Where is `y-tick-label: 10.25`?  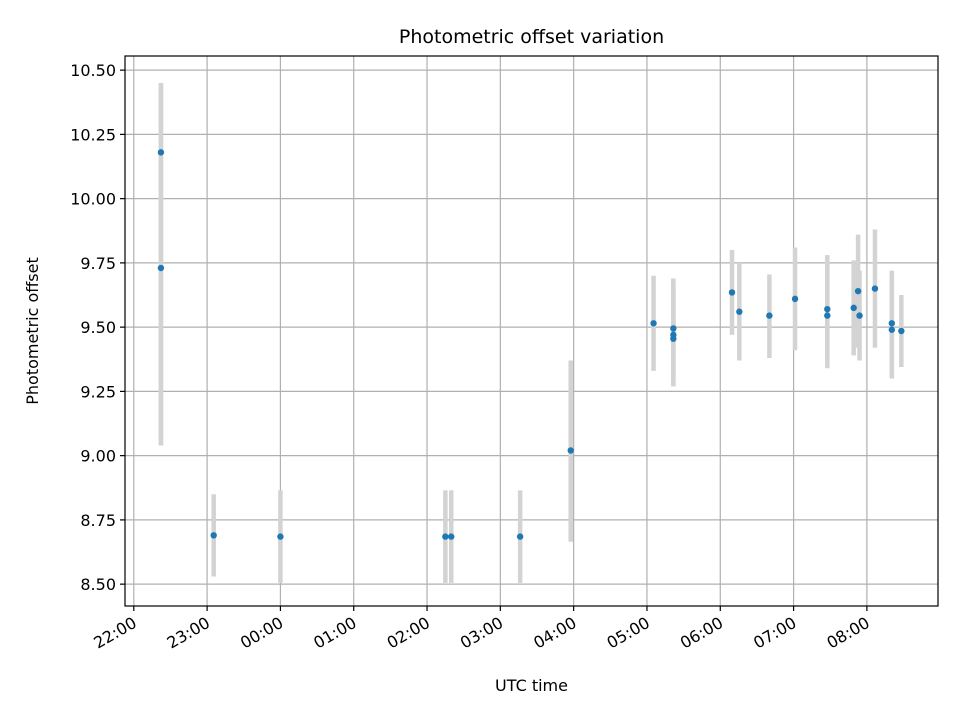
y-tick-label: 10.25 is located at coordinates (93, 134).